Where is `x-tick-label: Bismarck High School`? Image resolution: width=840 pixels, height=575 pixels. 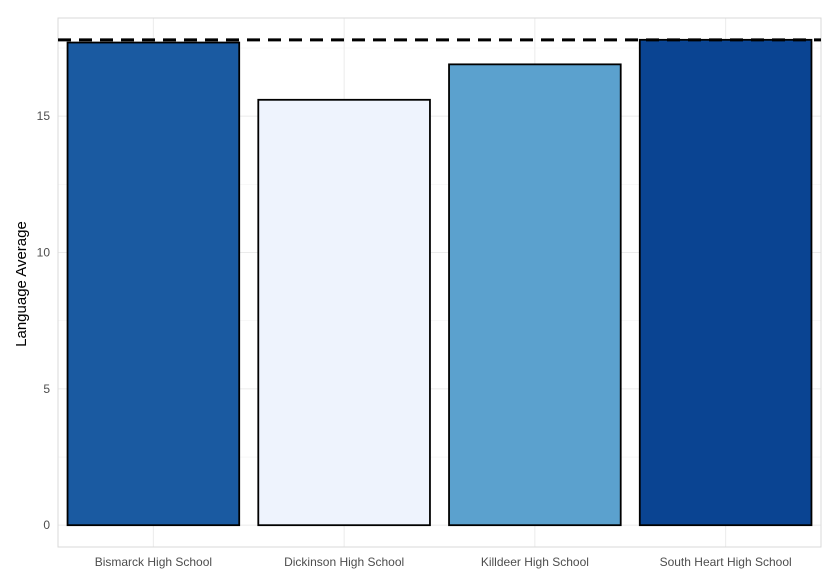 x-tick-label: Bismarck High School is located at coordinates (153, 562).